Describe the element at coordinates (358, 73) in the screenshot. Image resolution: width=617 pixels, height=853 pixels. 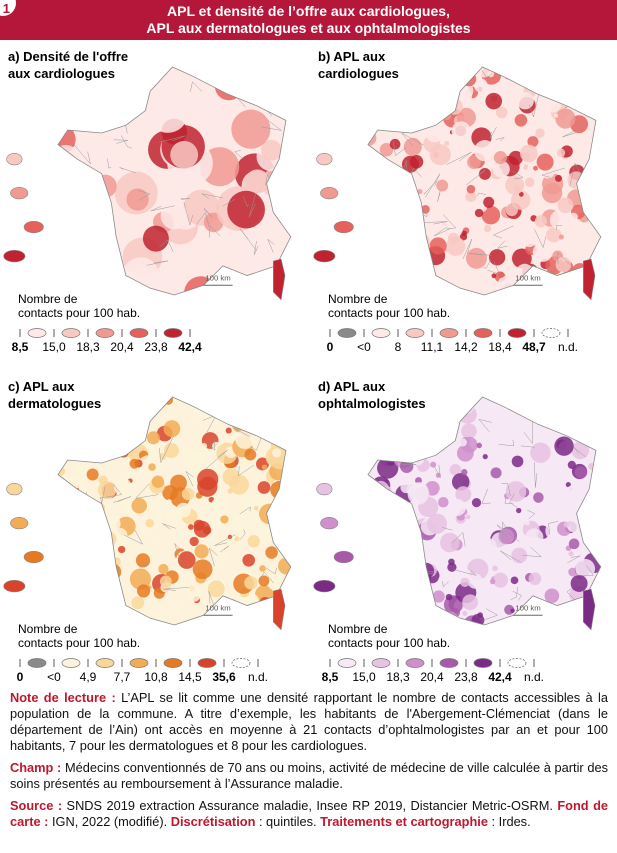
I see `map-label: cardiologues` at that location.